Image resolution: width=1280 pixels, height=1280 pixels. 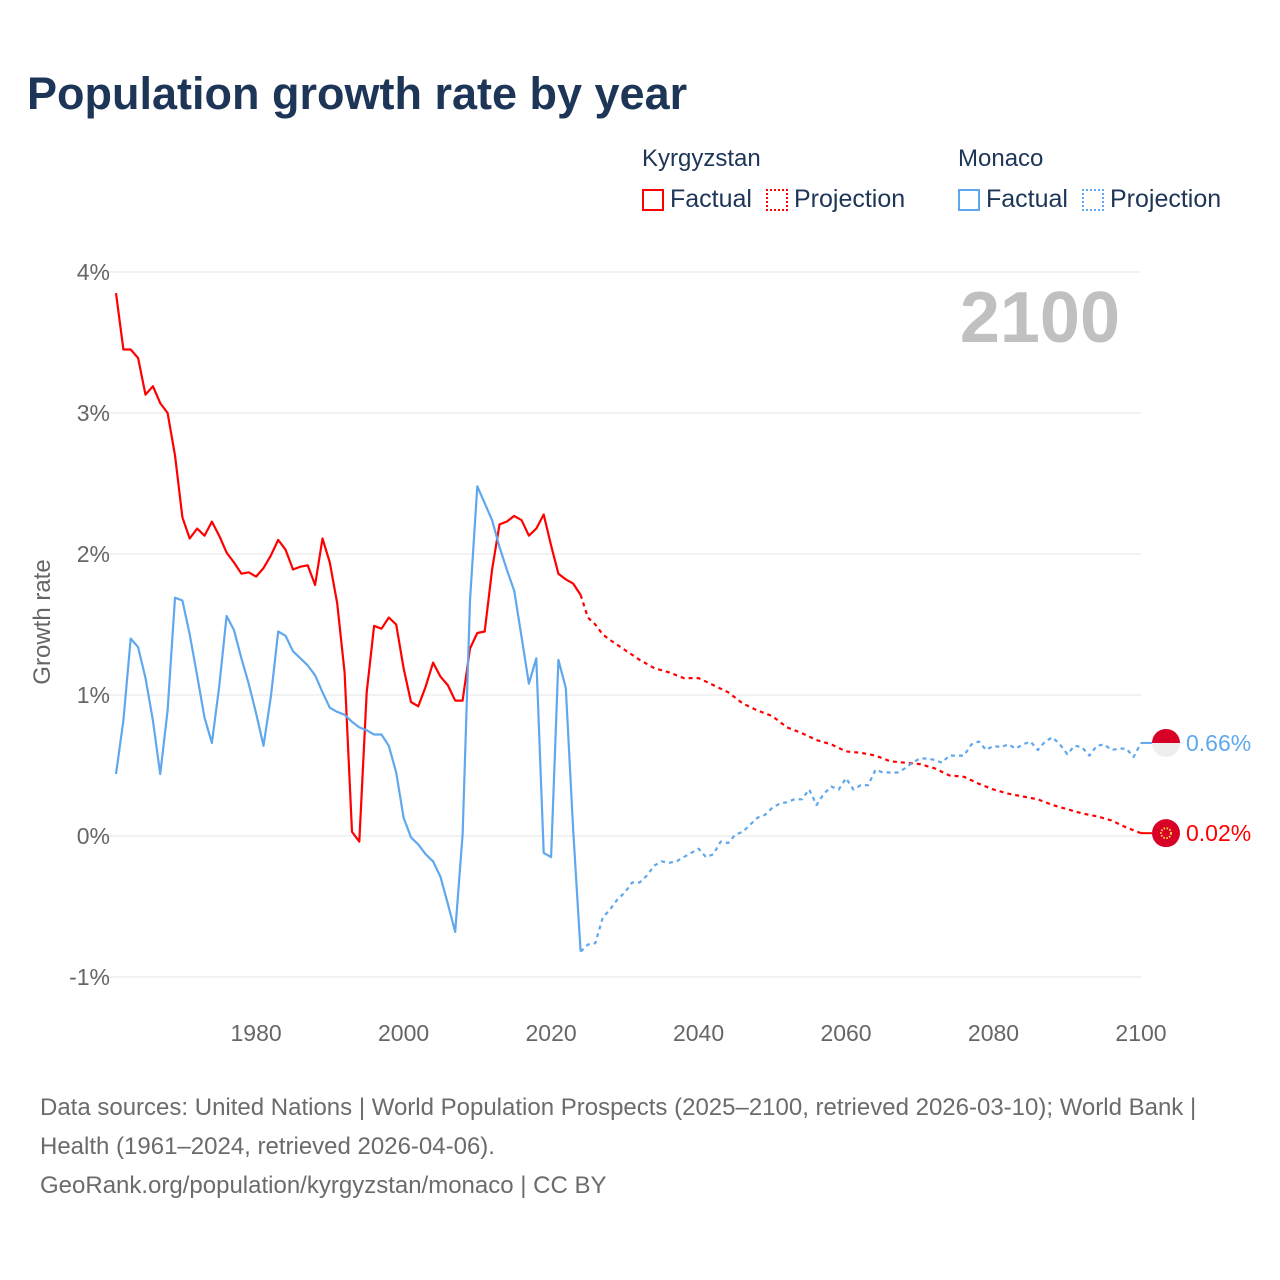 What do you see at coordinates (1040, 318) in the screenshot?
I see `year-indicator: 2100` at bounding box center [1040, 318].